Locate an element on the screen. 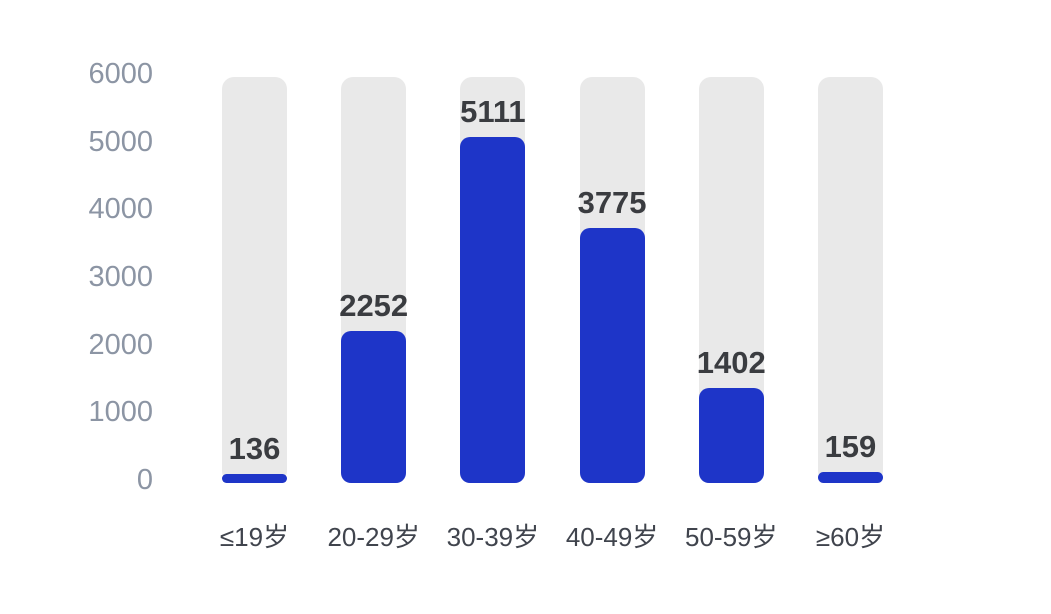 Image resolution: width=1051 pixels, height=614 pixels. bar-column: 5111 30-39岁 is located at coordinates (493, 314).